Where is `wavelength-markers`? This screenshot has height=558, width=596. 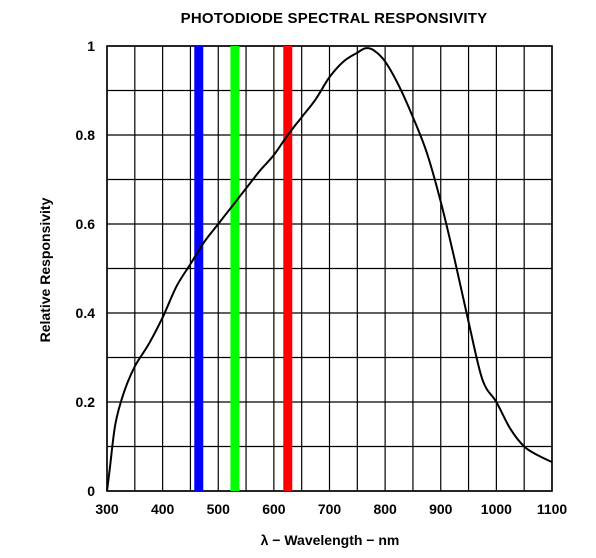
wavelength-markers is located at coordinates (243, 268).